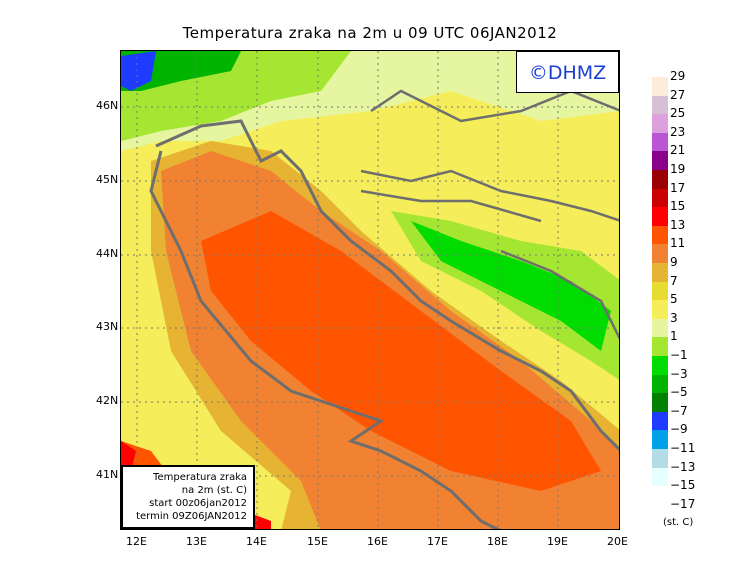 The image size is (740, 582). I want to click on legend-label: −17, so click(683, 503).